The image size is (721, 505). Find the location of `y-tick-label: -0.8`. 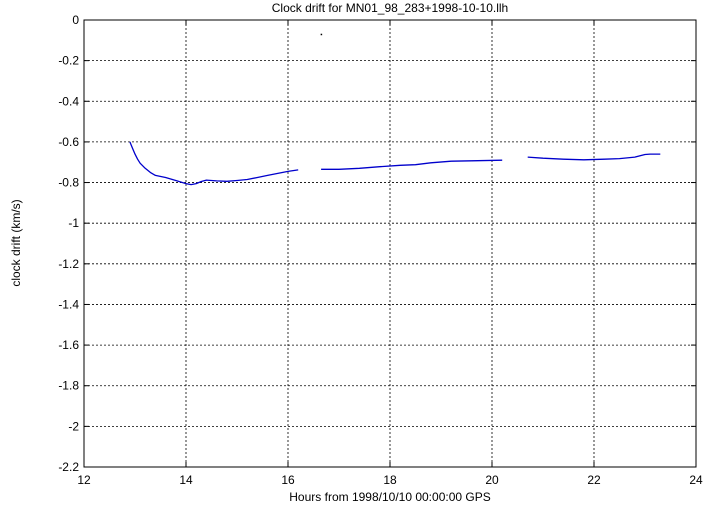

y-tick-label: -0.8 is located at coordinates (68, 183).